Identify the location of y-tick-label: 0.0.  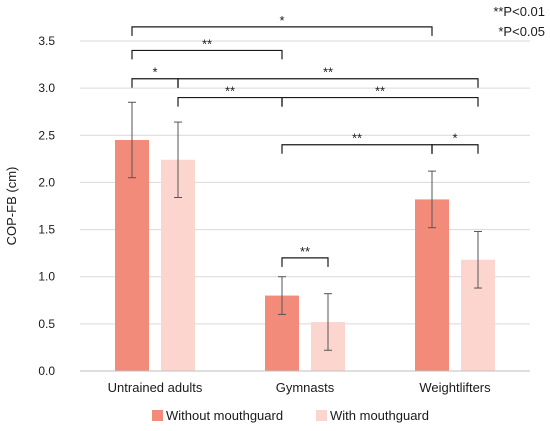
(46, 371).